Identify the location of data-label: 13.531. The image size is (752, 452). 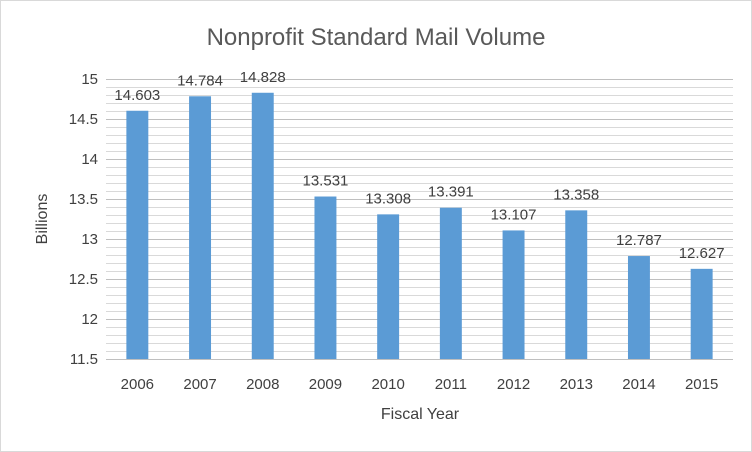
(326, 181).